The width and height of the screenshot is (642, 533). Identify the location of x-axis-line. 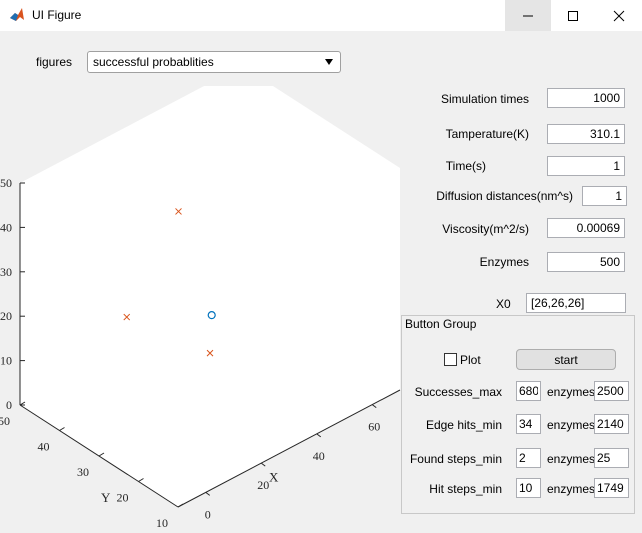
(289, 448).